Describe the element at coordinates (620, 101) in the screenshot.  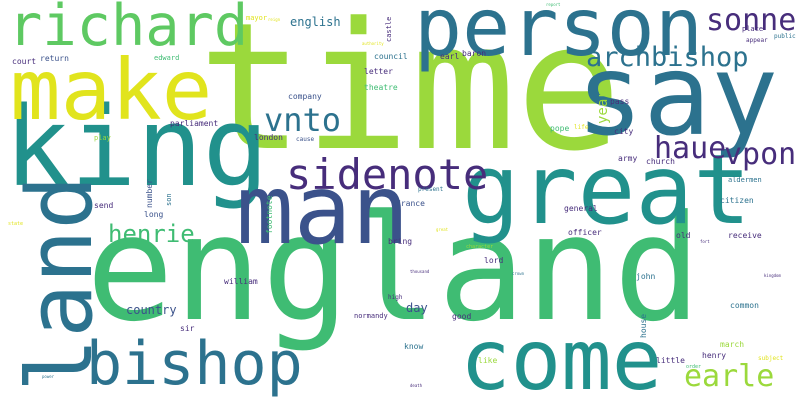
I see `word-pass: pass` at that location.